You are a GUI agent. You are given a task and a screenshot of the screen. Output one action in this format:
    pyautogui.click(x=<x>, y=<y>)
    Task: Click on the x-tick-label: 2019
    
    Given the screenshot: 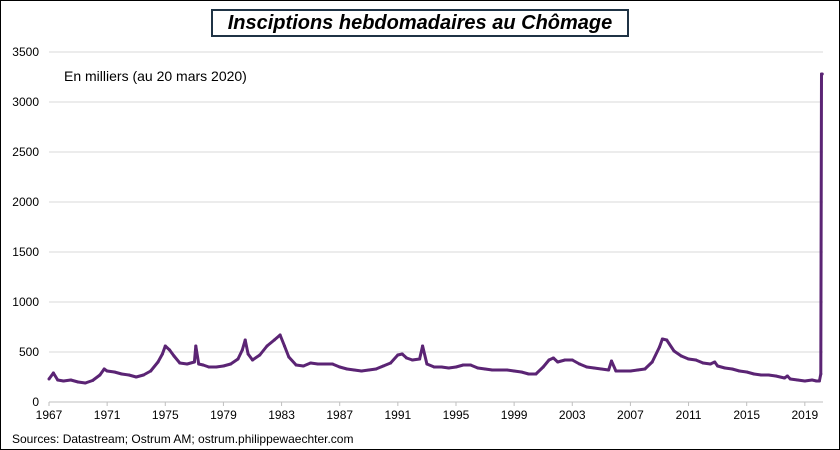 What is the action you would take?
    pyautogui.click(x=804, y=415)
    